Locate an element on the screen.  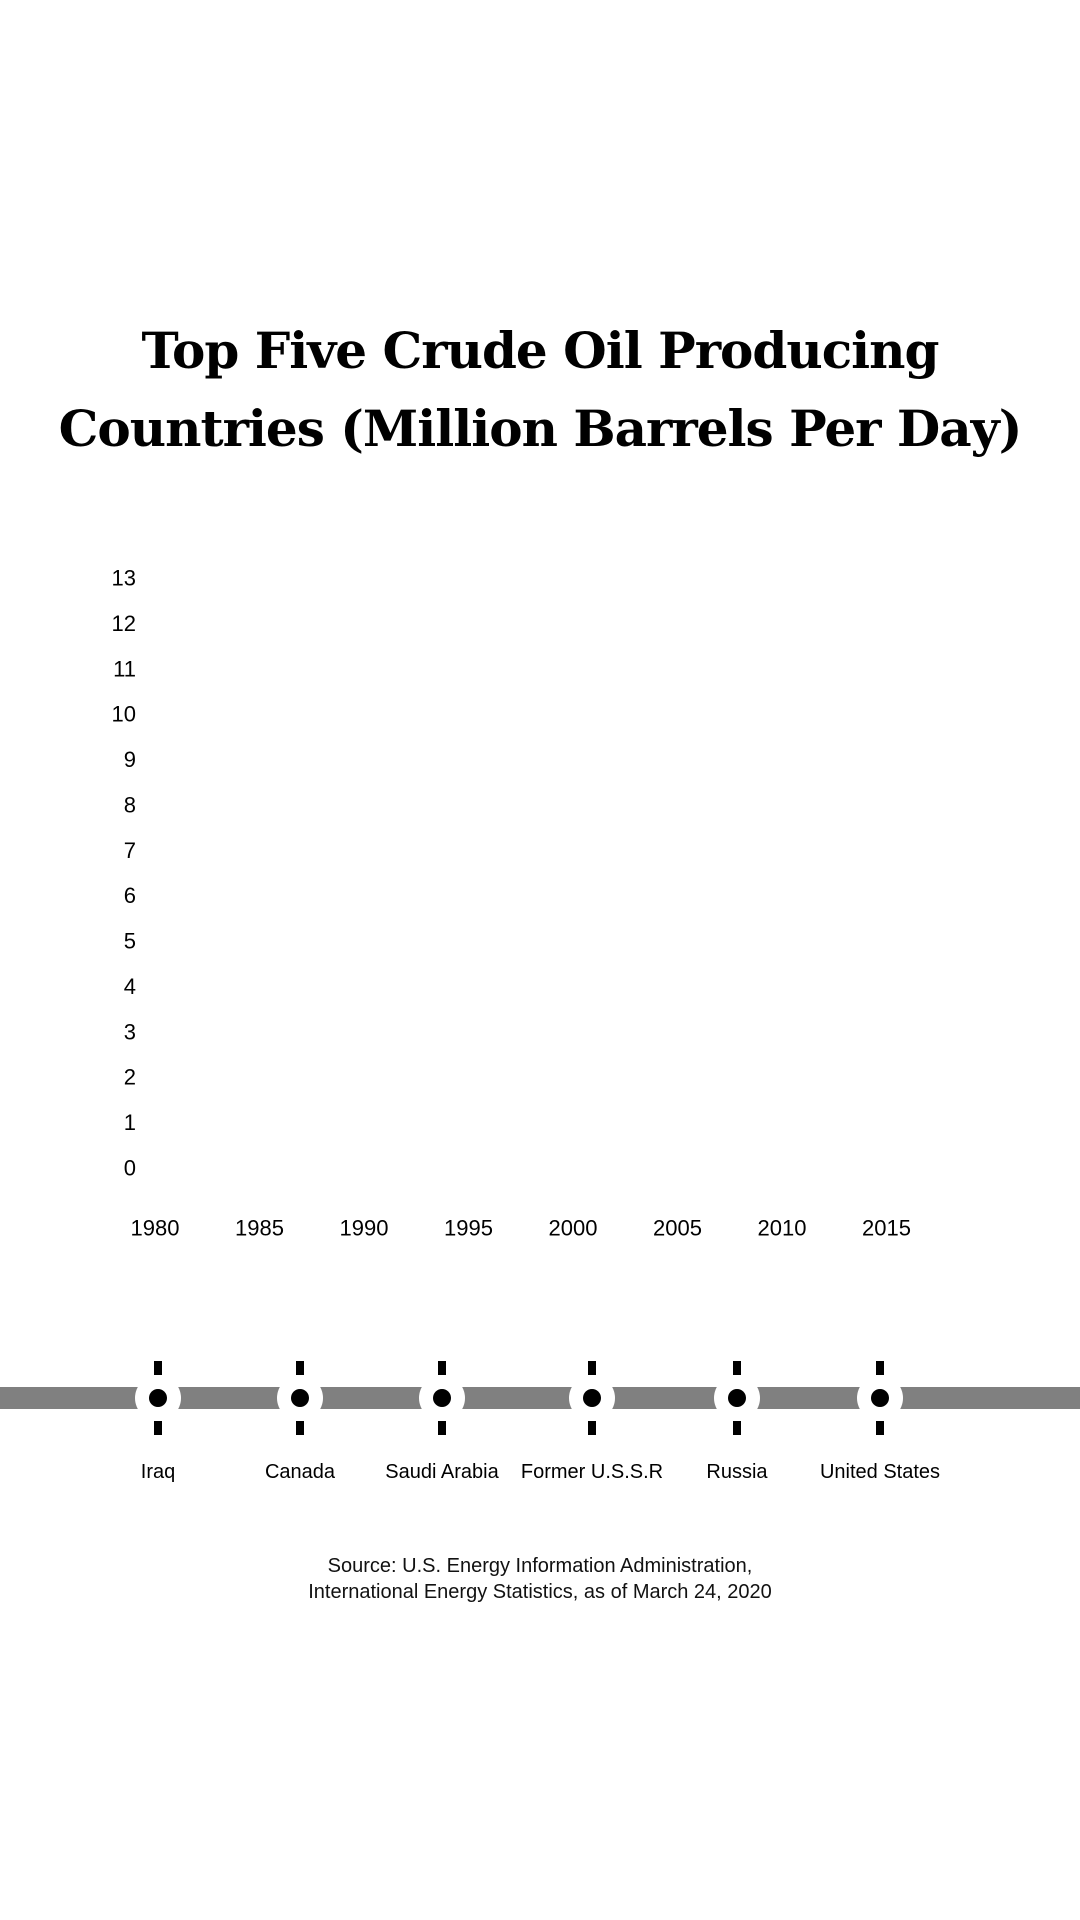
y-tick-label-13: 13 is located at coordinates (124, 578).